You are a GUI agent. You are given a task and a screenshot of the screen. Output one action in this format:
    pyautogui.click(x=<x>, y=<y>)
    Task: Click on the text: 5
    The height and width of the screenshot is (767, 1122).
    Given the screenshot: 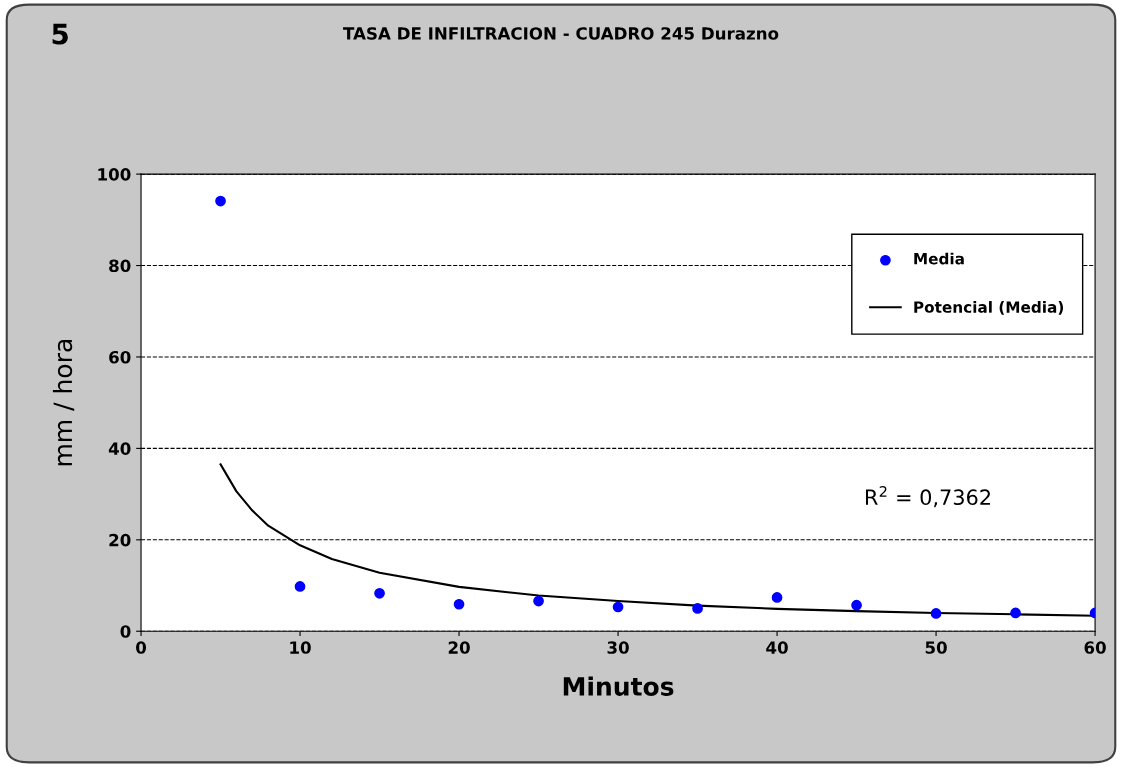 What is the action you would take?
    pyautogui.click(x=60, y=34)
    